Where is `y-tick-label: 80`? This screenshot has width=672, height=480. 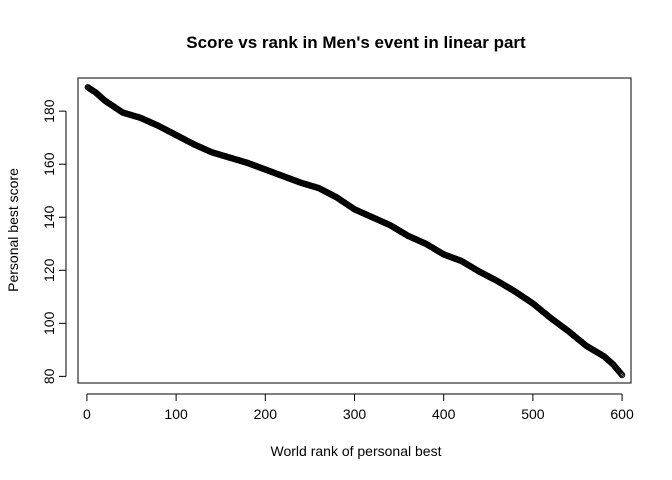
y-tick-label: 80 is located at coordinates (49, 376).